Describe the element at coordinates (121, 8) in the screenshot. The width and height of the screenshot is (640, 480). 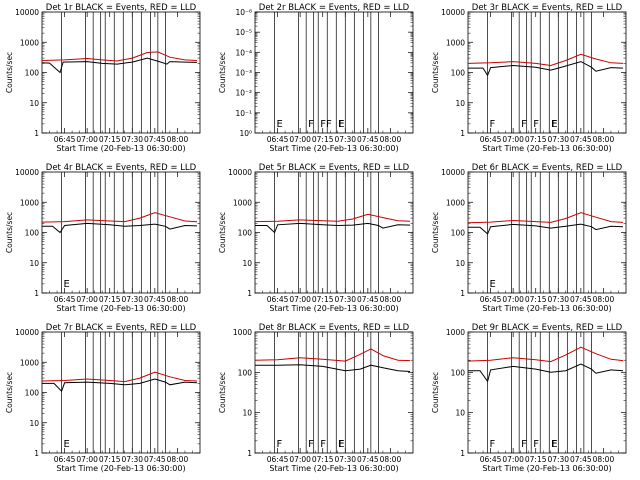
I see `panel-title: Det 1r BLACK = Events, RED = LLD` at that location.